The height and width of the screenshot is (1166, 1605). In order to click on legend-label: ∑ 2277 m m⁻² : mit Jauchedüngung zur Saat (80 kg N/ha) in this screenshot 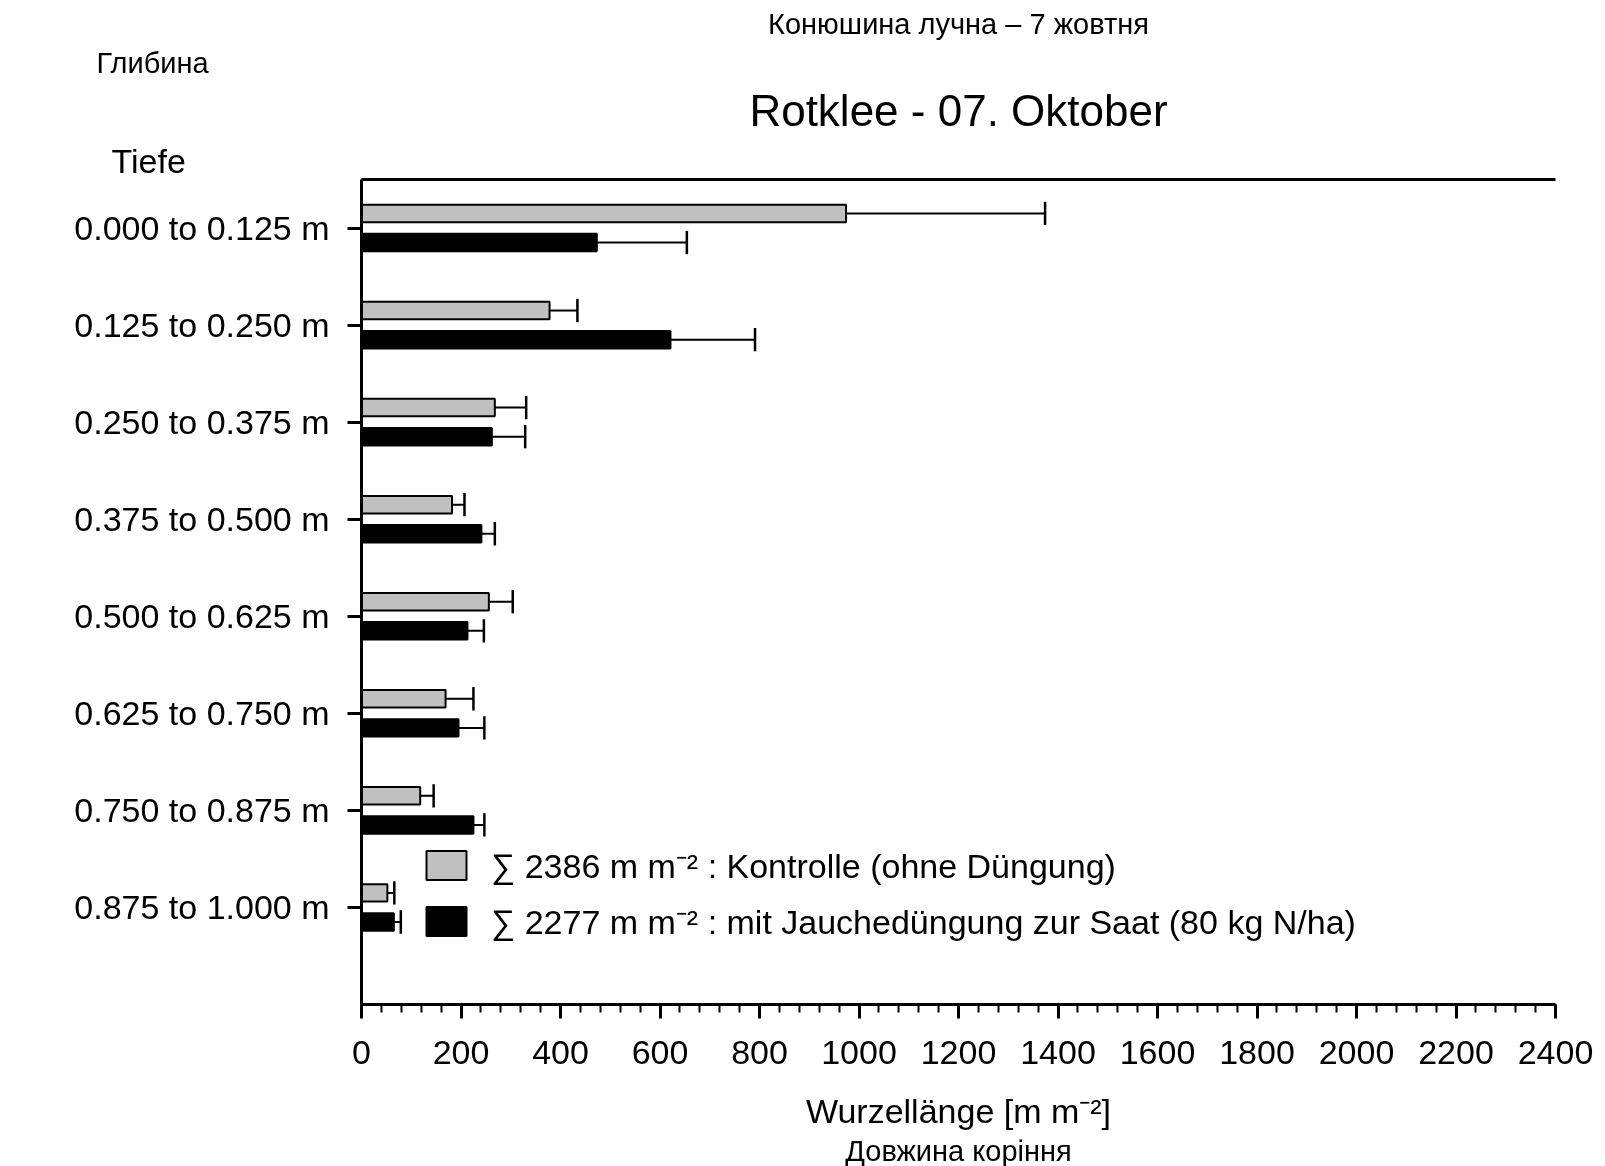, I will do `click(923, 922)`.